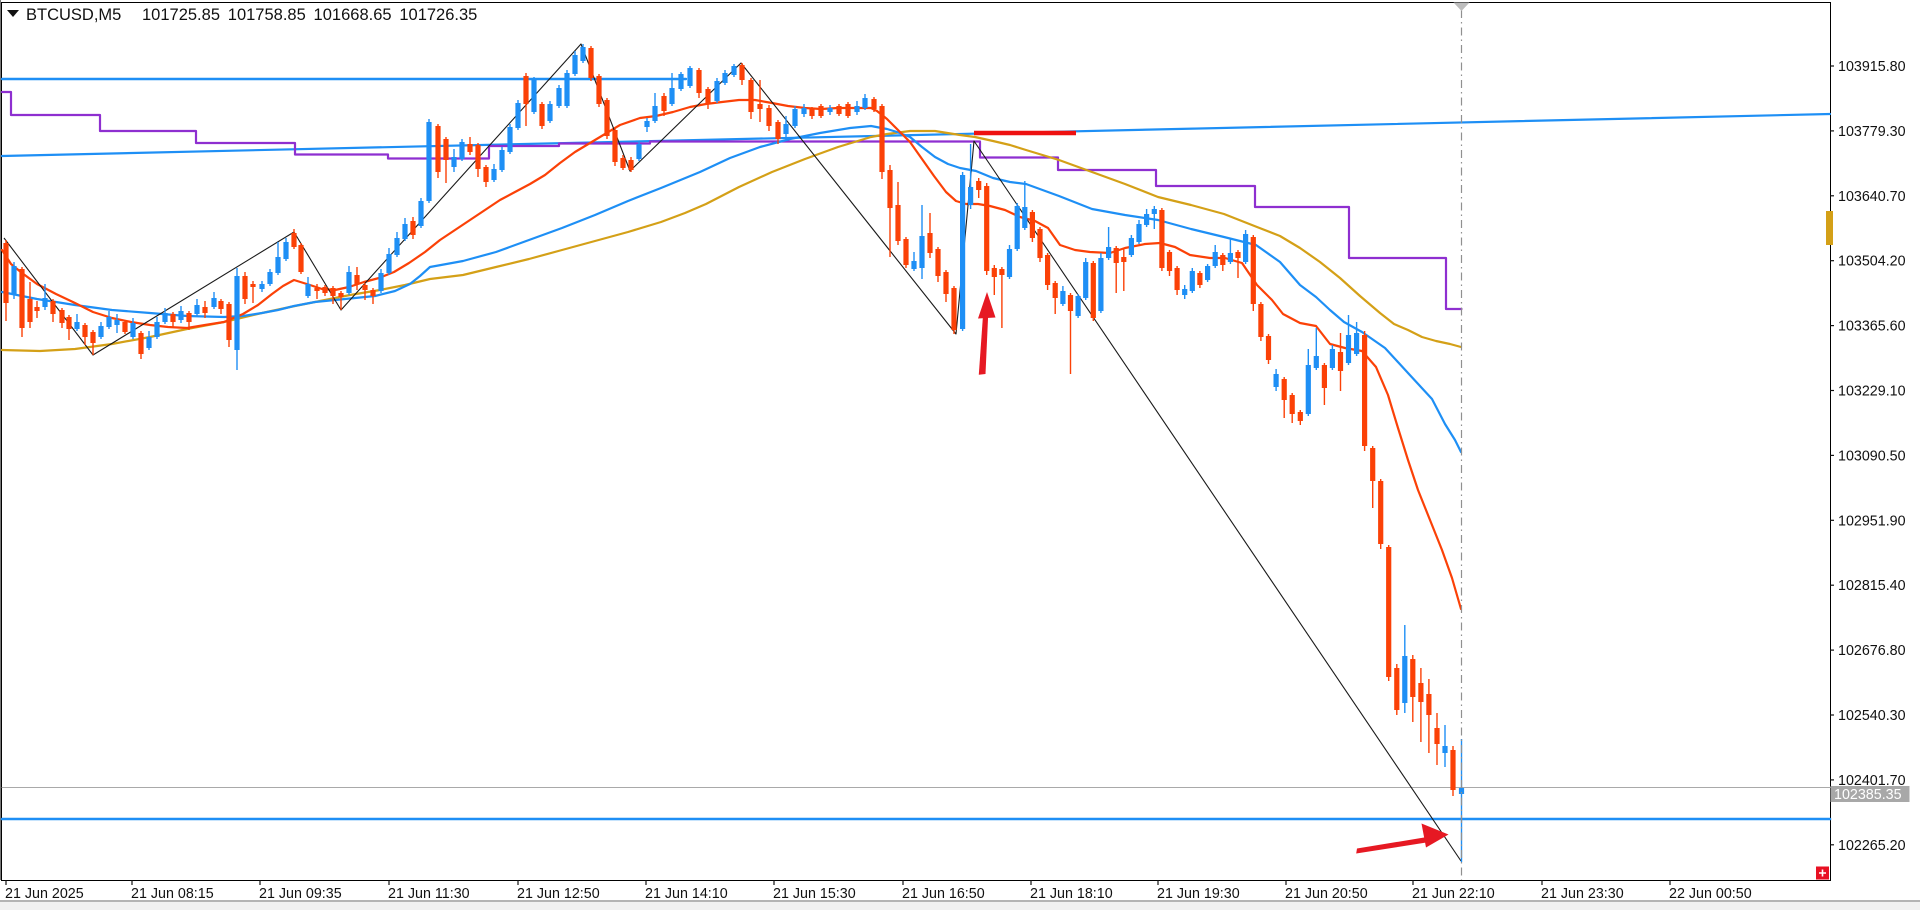 Image resolution: width=1920 pixels, height=910 pixels. Describe the element at coordinates (1872, 521) in the screenshot. I see `svg-text: 102951.90` at that location.